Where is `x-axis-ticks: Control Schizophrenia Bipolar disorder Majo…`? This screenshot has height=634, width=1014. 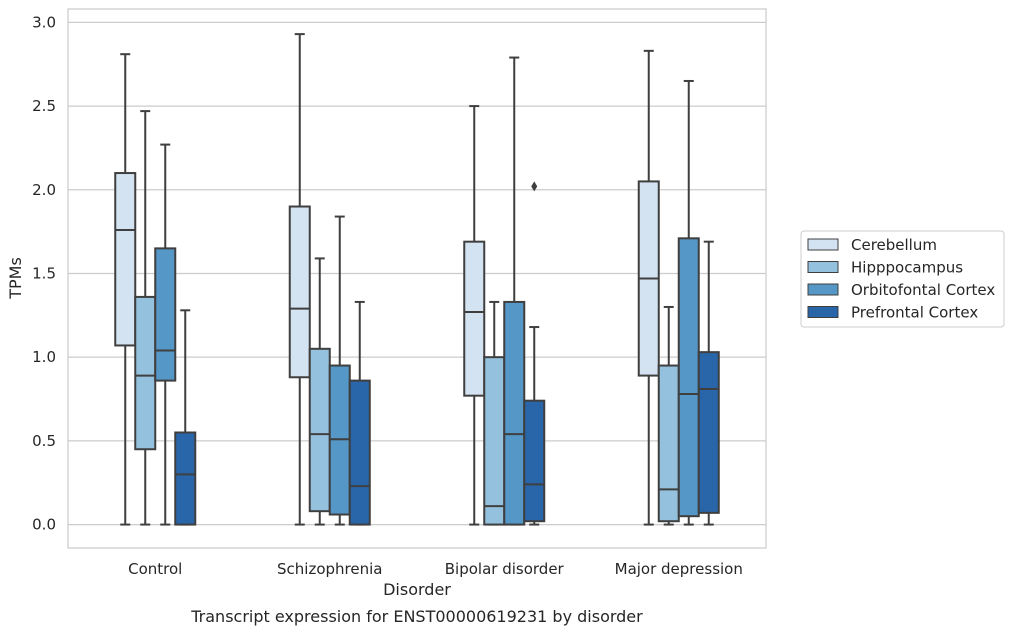 x-axis-ticks: Control Schizophrenia Bipolar disorder Majo… is located at coordinates (435, 569).